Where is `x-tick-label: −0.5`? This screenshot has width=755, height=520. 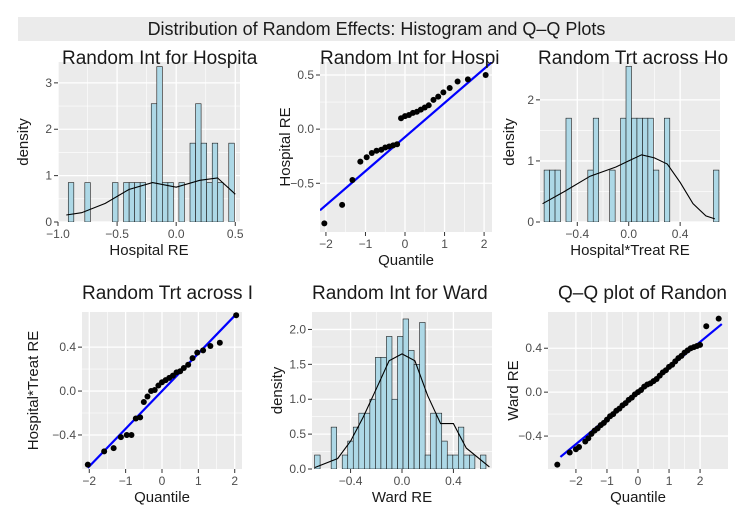
x-tick-label: −0.5 is located at coordinates (117, 234).